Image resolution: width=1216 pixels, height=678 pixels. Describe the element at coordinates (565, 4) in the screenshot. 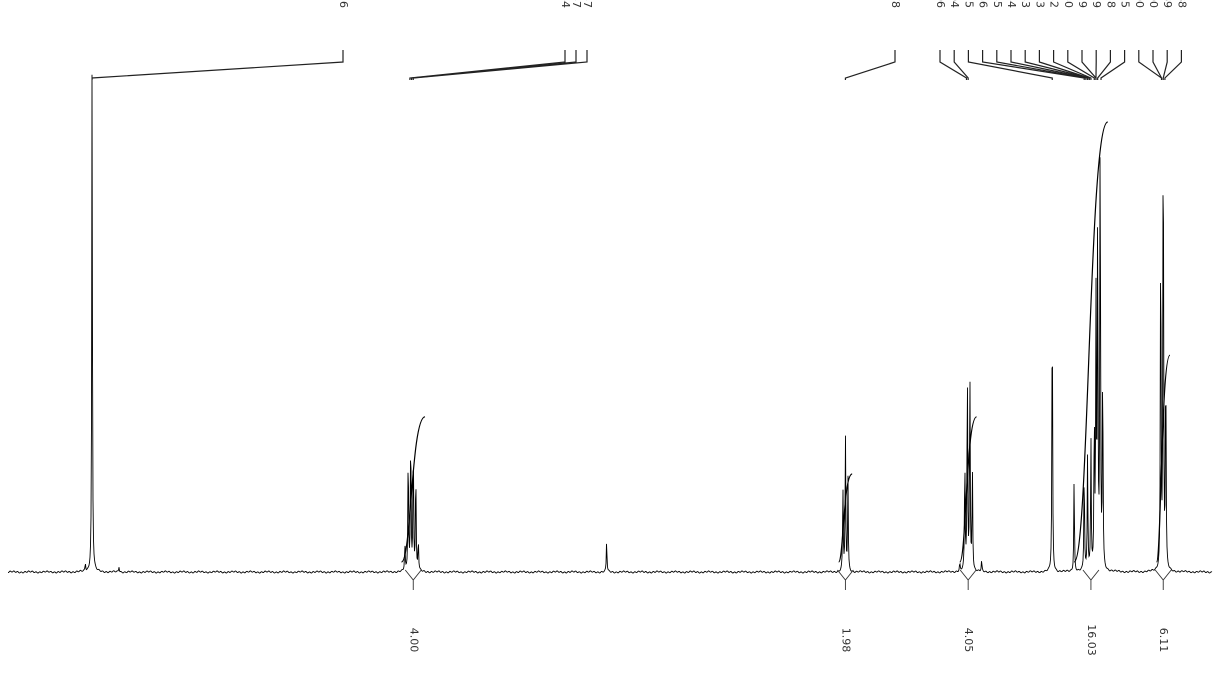

I see `peak-label: 5.34` at that location.